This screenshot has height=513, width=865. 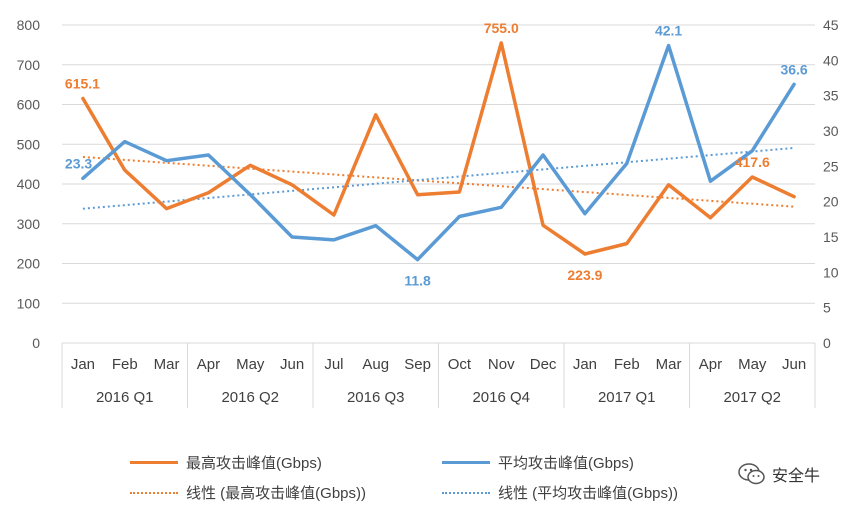 I want to click on x-tick-label-quarter: 2016 Q3, so click(x=376, y=397).